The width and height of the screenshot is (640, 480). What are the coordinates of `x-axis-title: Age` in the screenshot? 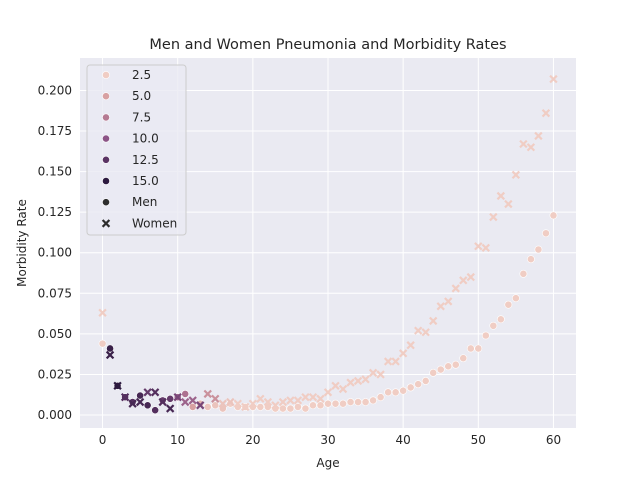 It's located at (327, 463).